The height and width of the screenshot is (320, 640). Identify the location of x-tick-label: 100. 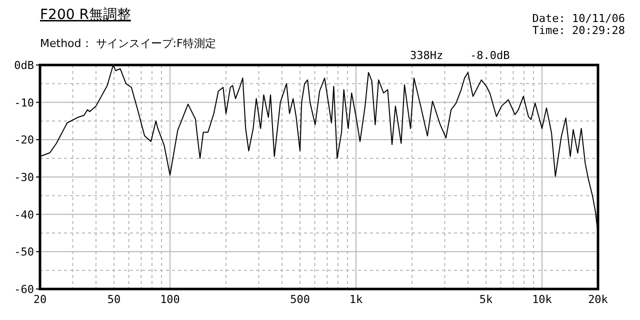
(170, 299).